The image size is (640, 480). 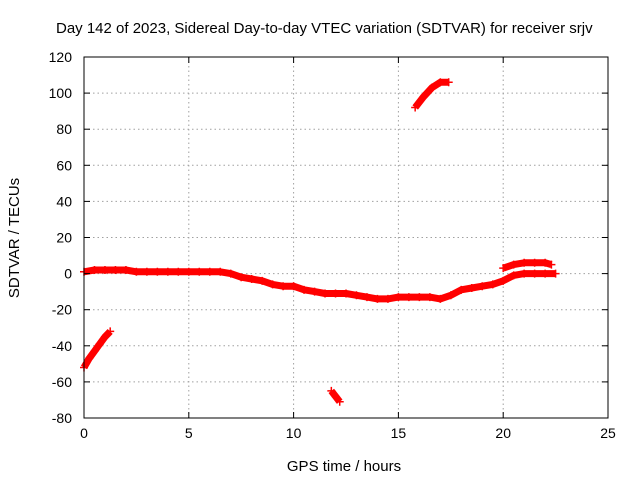 What do you see at coordinates (84, 433) in the screenshot?
I see `x-tick-label: 0` at bounding box center [84, 433].